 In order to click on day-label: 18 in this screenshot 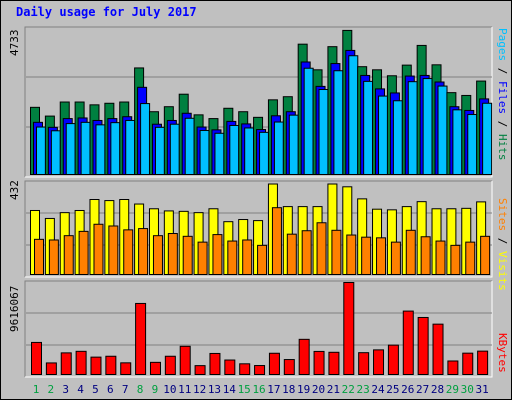, I will do `click(288, 389)`.